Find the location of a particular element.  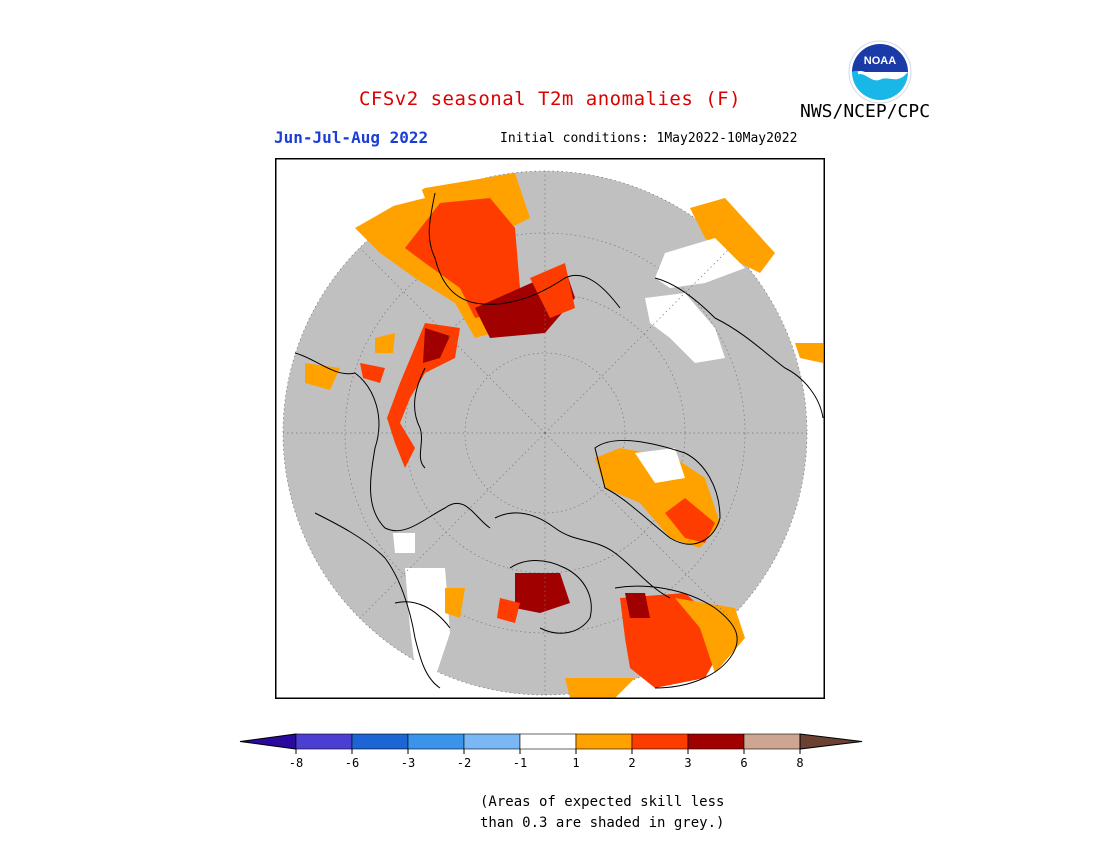

skill-note-line2: than 0.3 are shaded in grey.) is located at coordinates (602, 823).